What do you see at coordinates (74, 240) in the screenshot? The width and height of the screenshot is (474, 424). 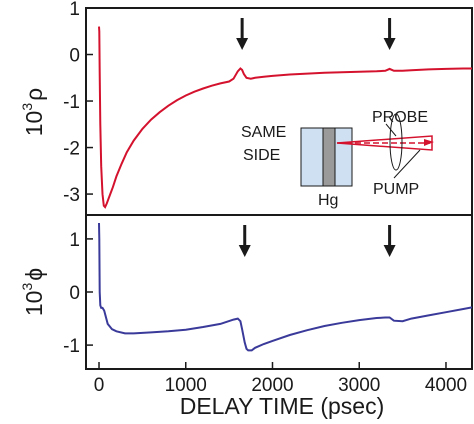 I see `bottom-y-tick-label: 1` at bounding box center [74, 240].